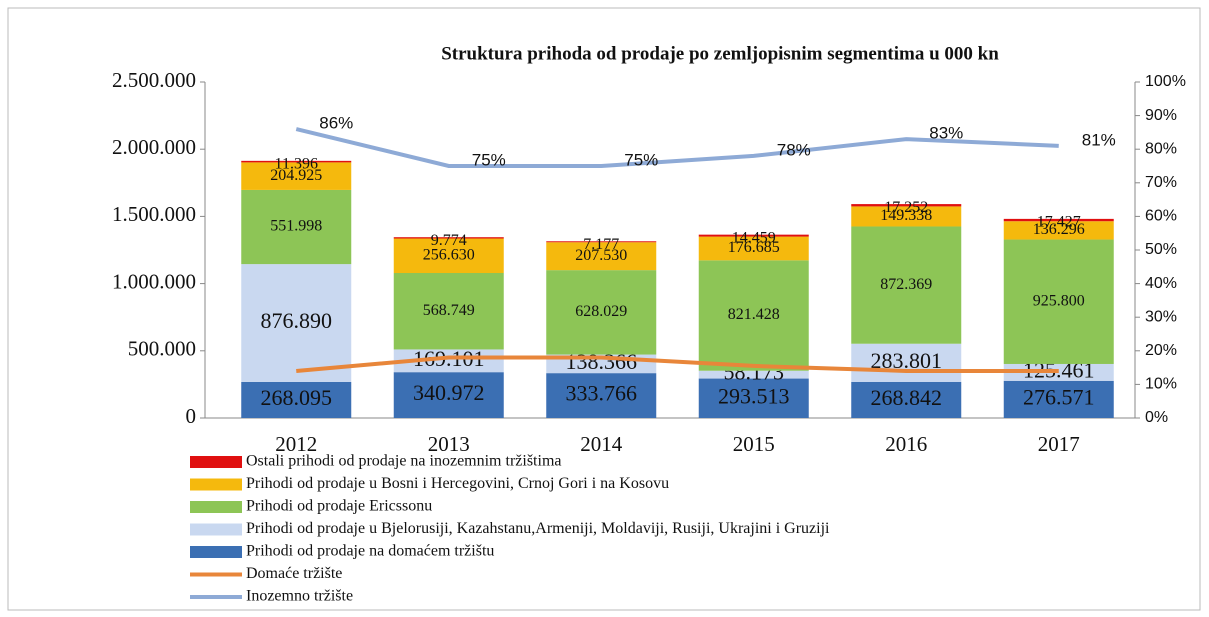  I want to click on data-label: 9.774, so click(449, 240).